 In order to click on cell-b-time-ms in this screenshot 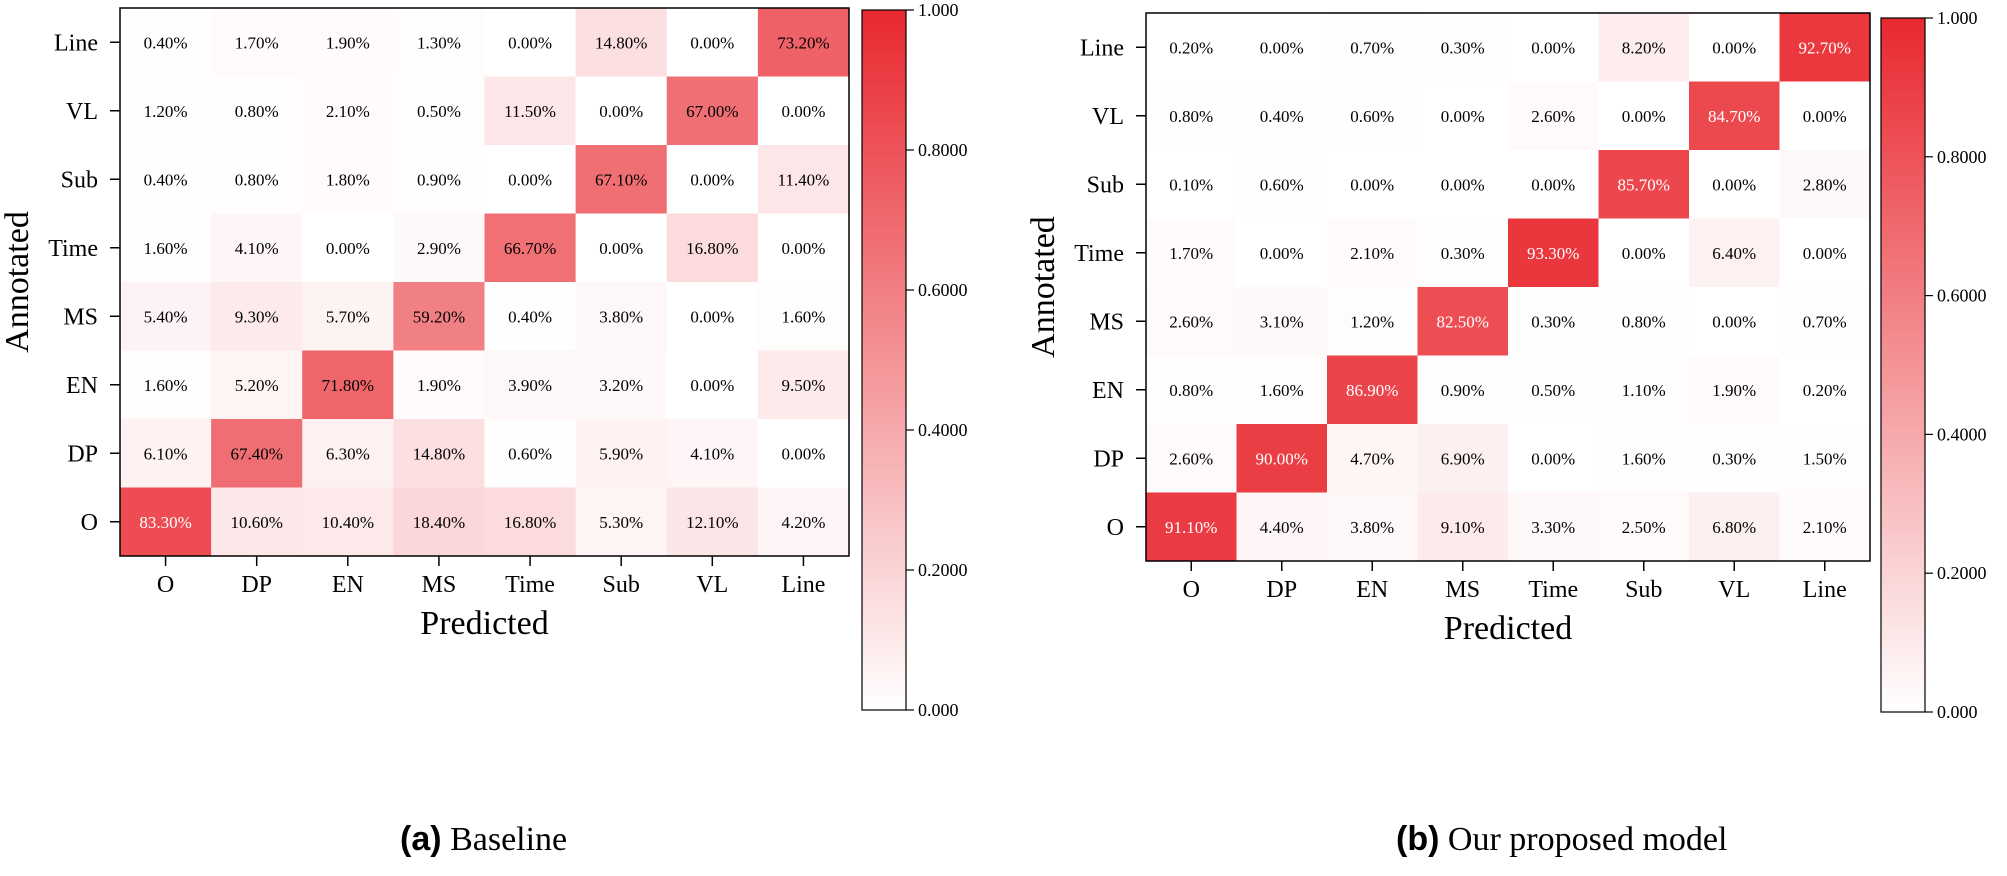, I will do `click(1463, 253)`.